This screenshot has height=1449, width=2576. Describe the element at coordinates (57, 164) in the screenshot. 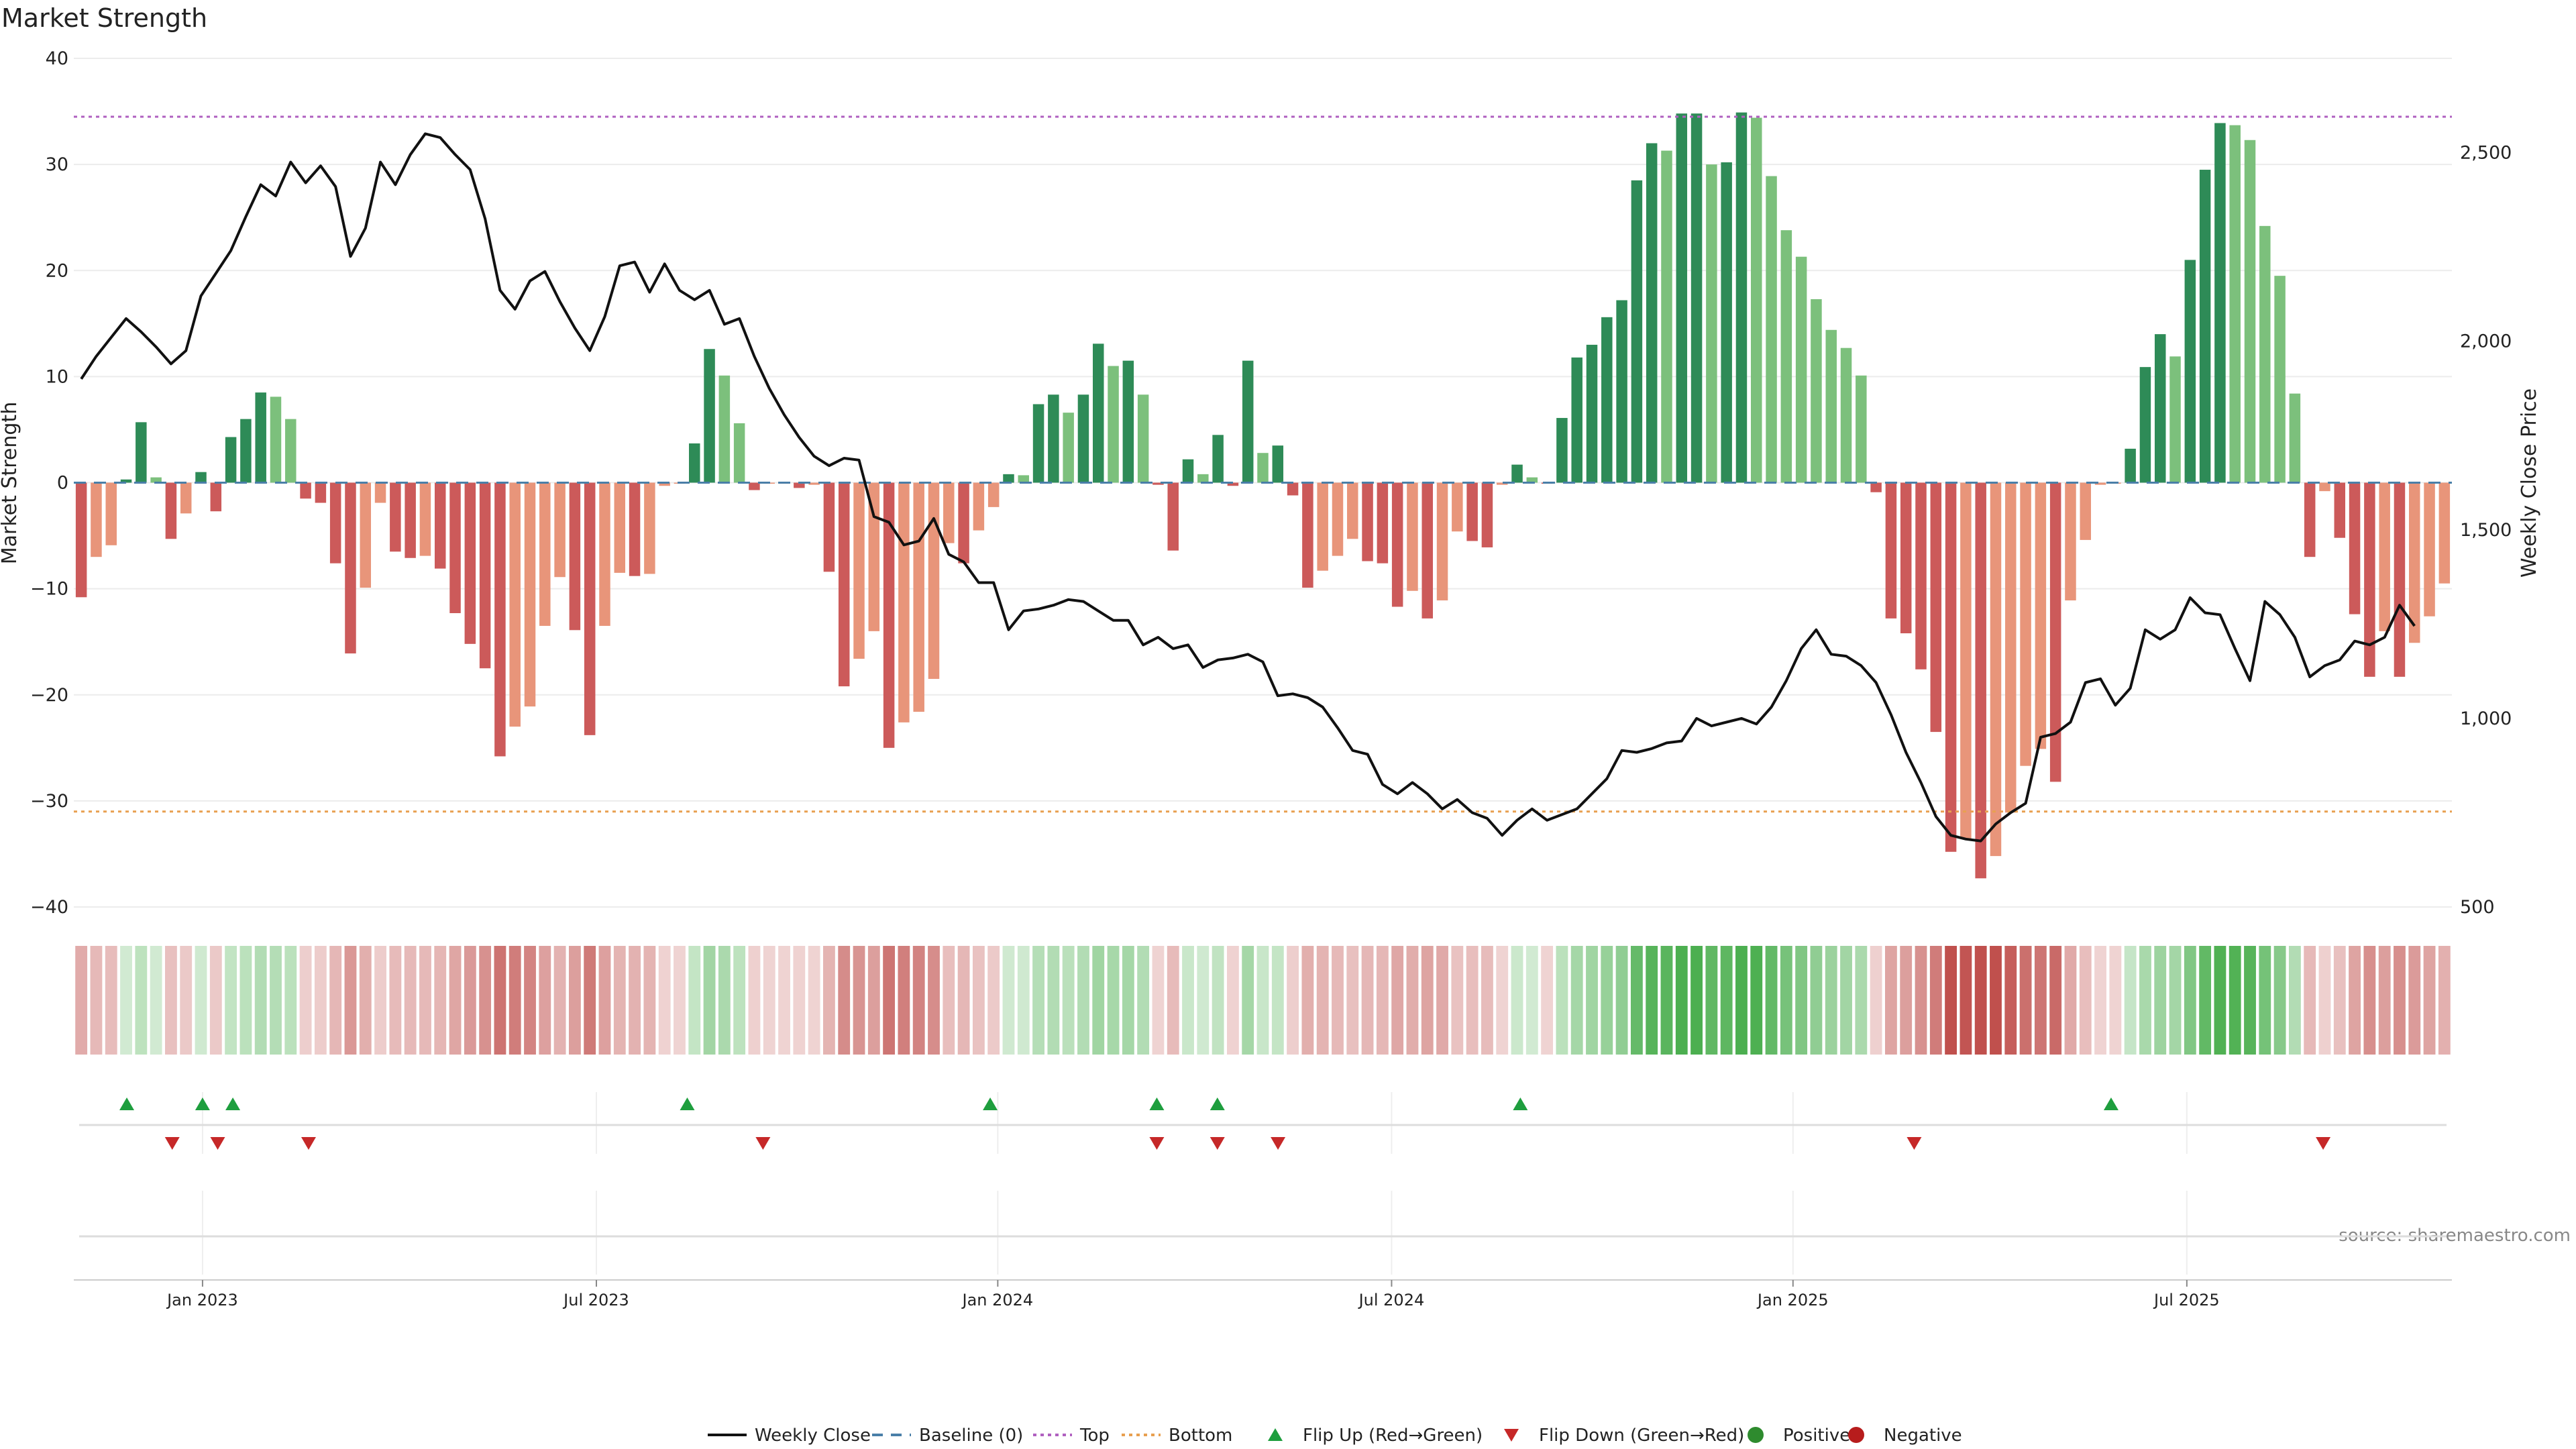

I see `y-tick-label: 30` at that location.